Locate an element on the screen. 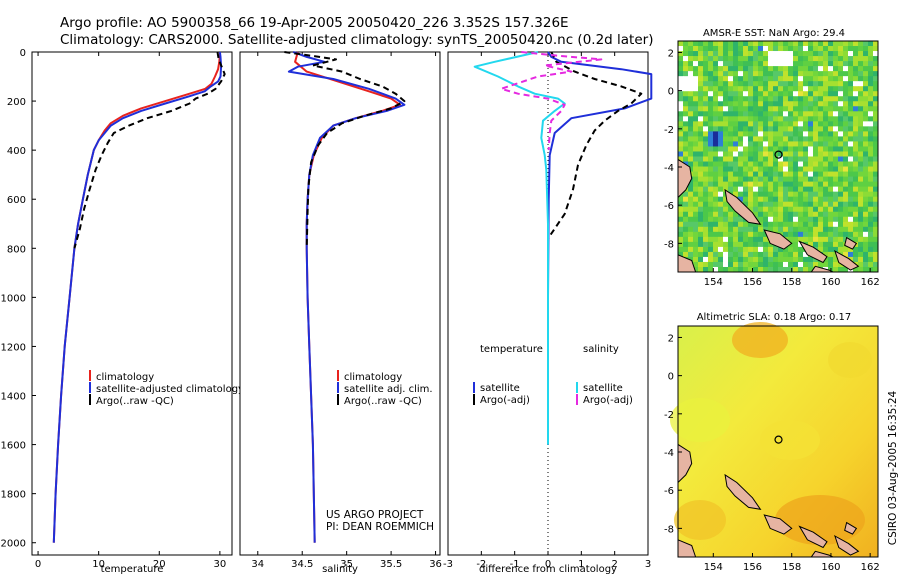  x-tick-label: 20 is located at coordinates (159, 564).